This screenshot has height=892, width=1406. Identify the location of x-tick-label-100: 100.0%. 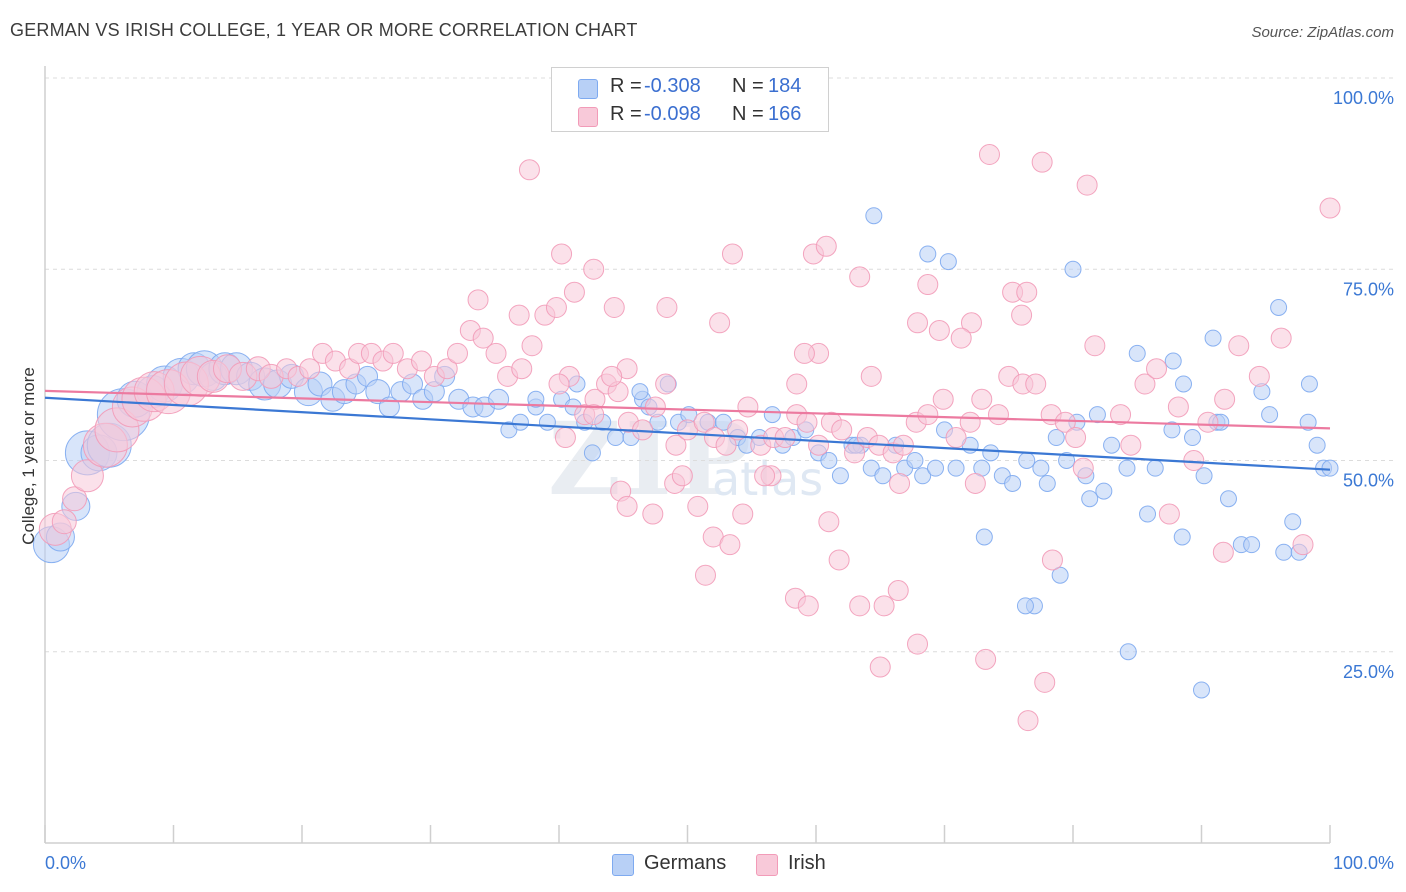
(1363, 863).